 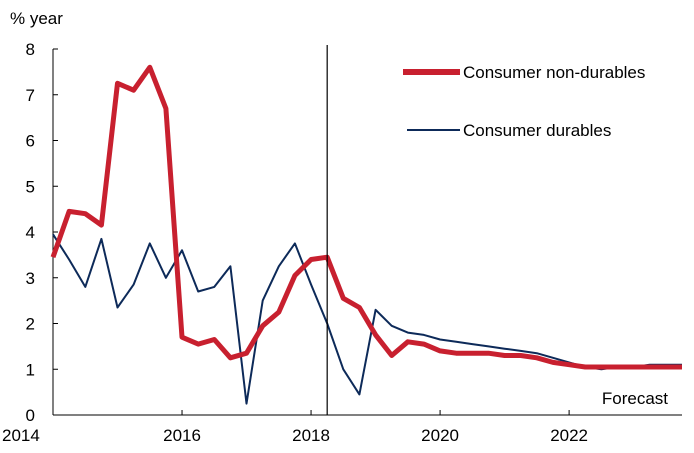 I want to click on legend: Consumer non-durables Consumer durables, so click(x=524, y=101).